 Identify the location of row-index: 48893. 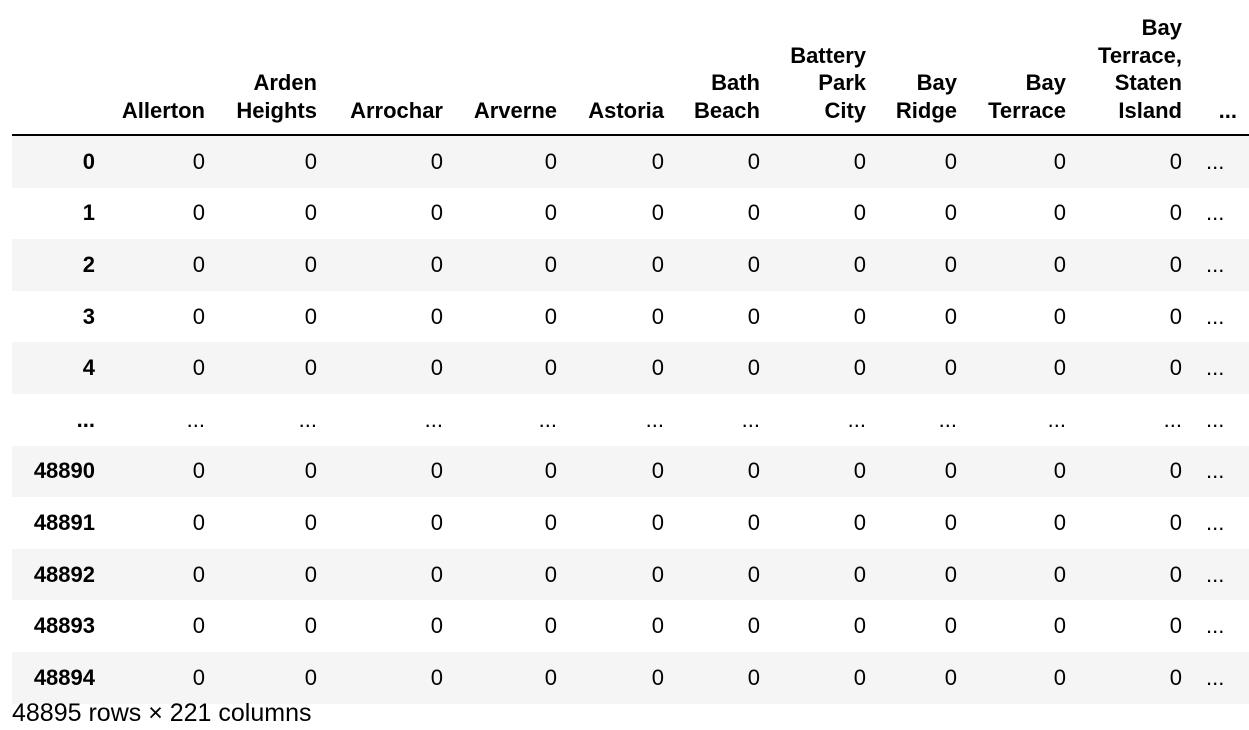
(64, 626).